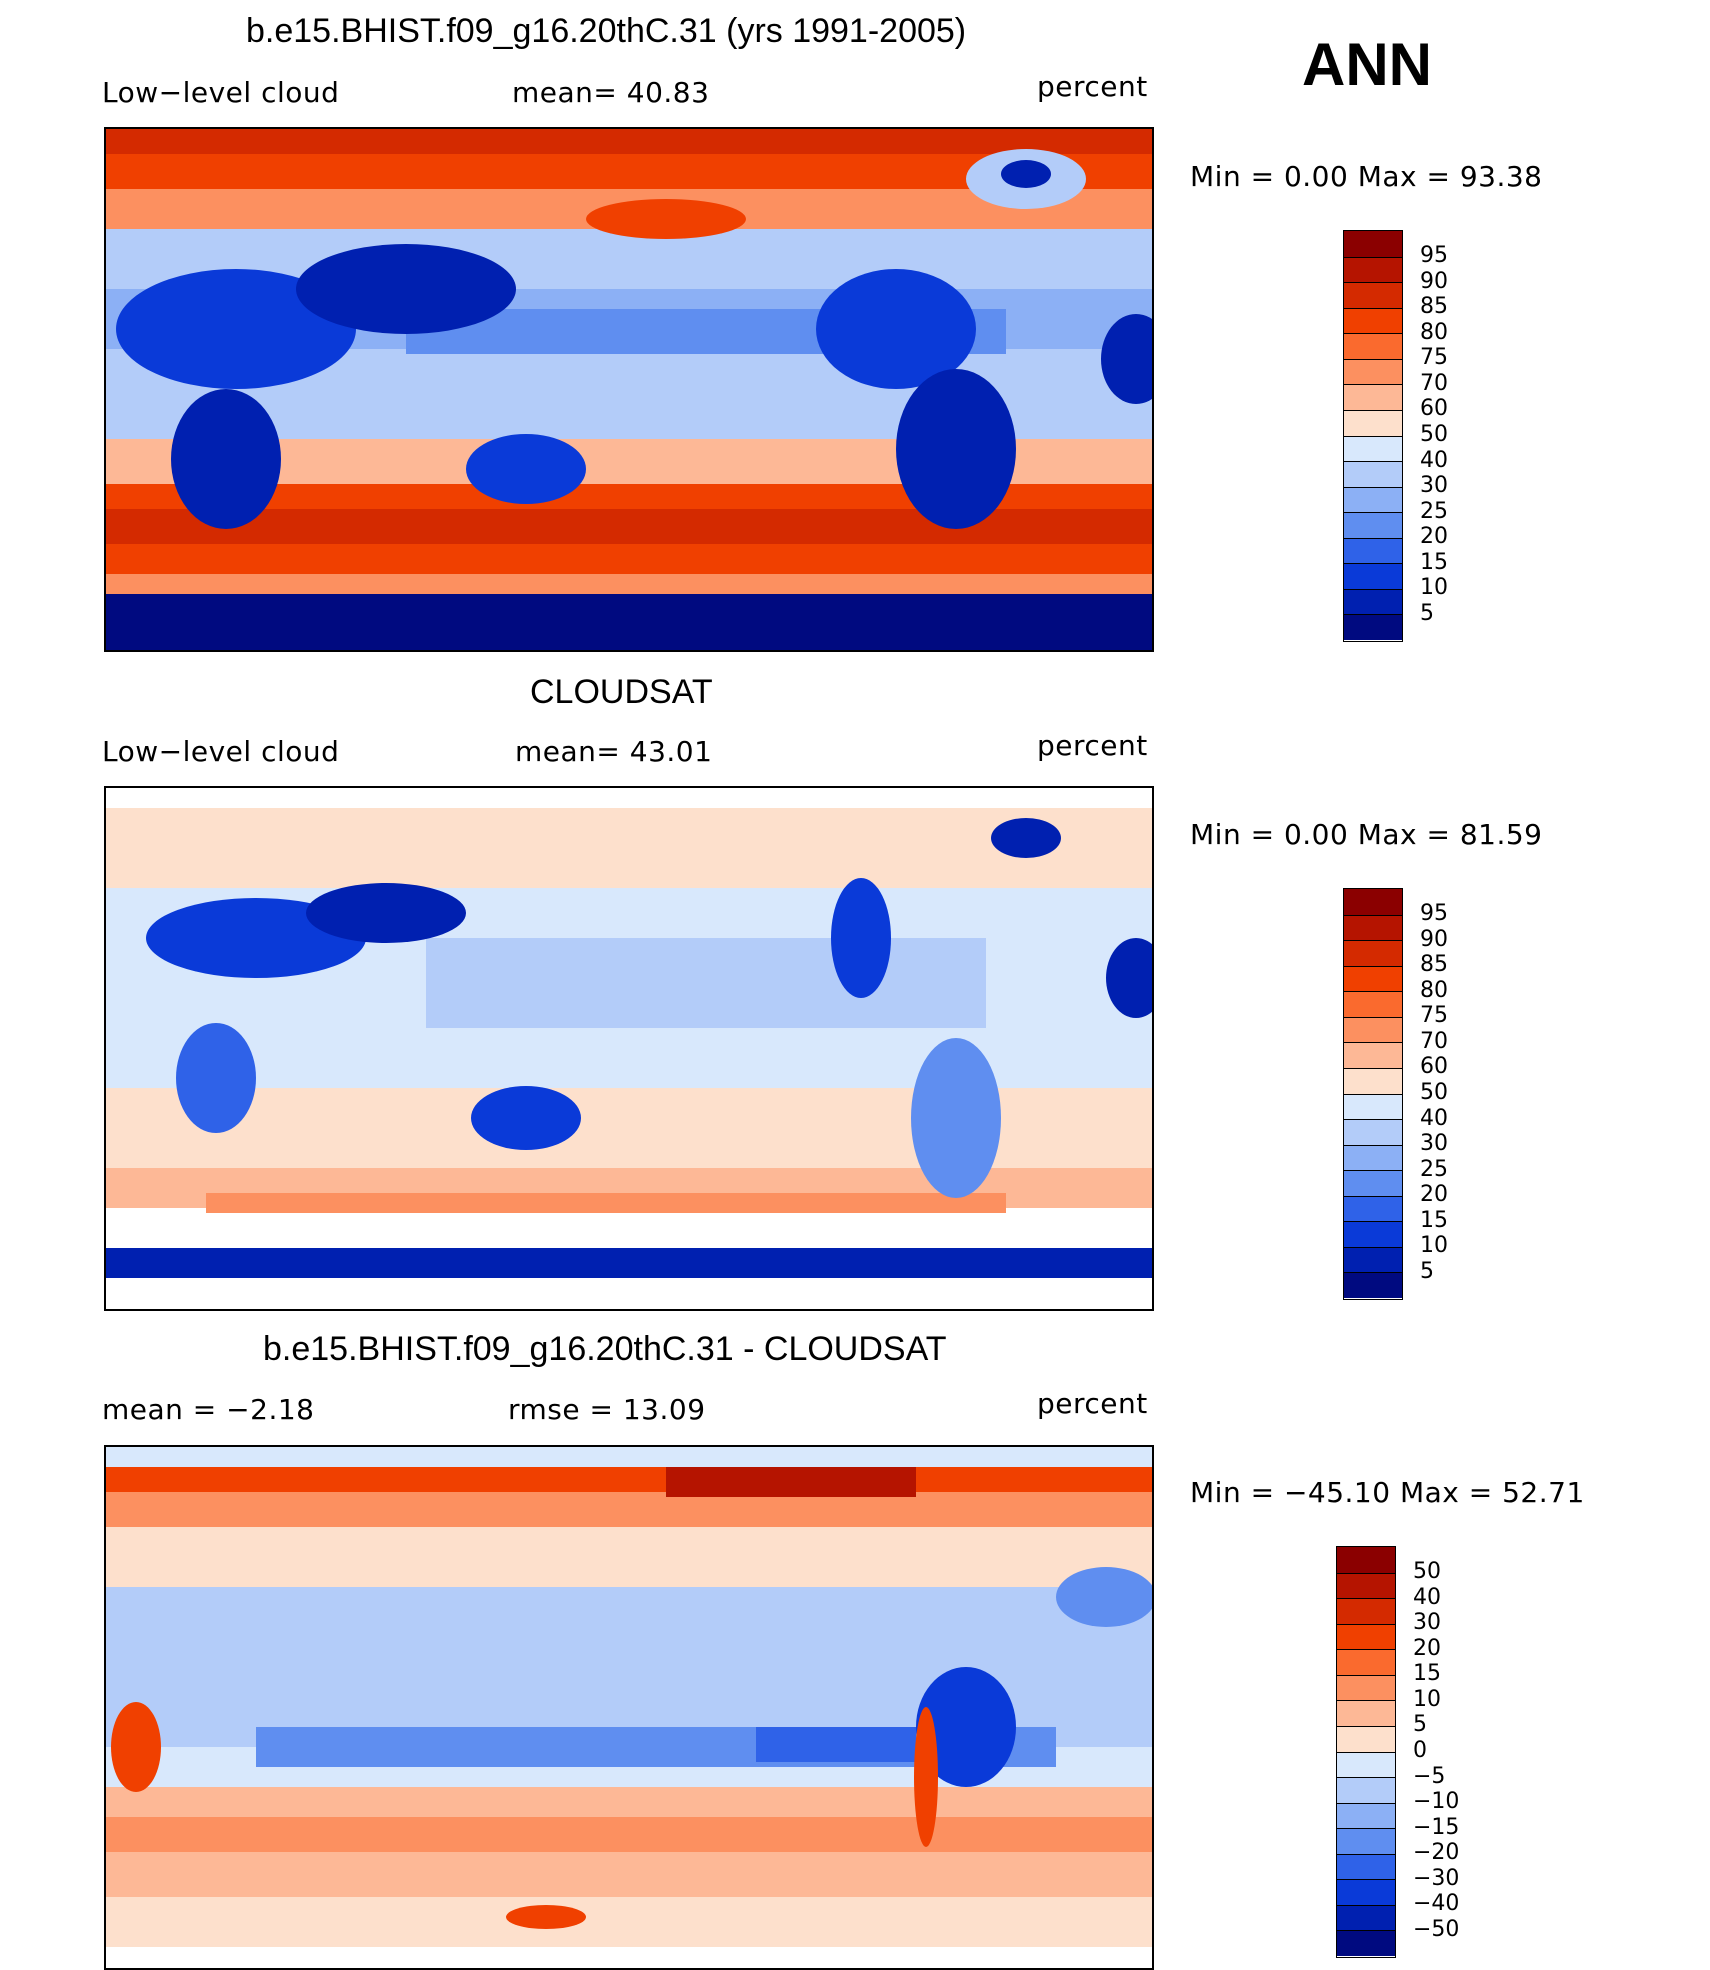 The image size is (1710, 1970). I want to click on panel1-colorbar, so click(1373, 436).